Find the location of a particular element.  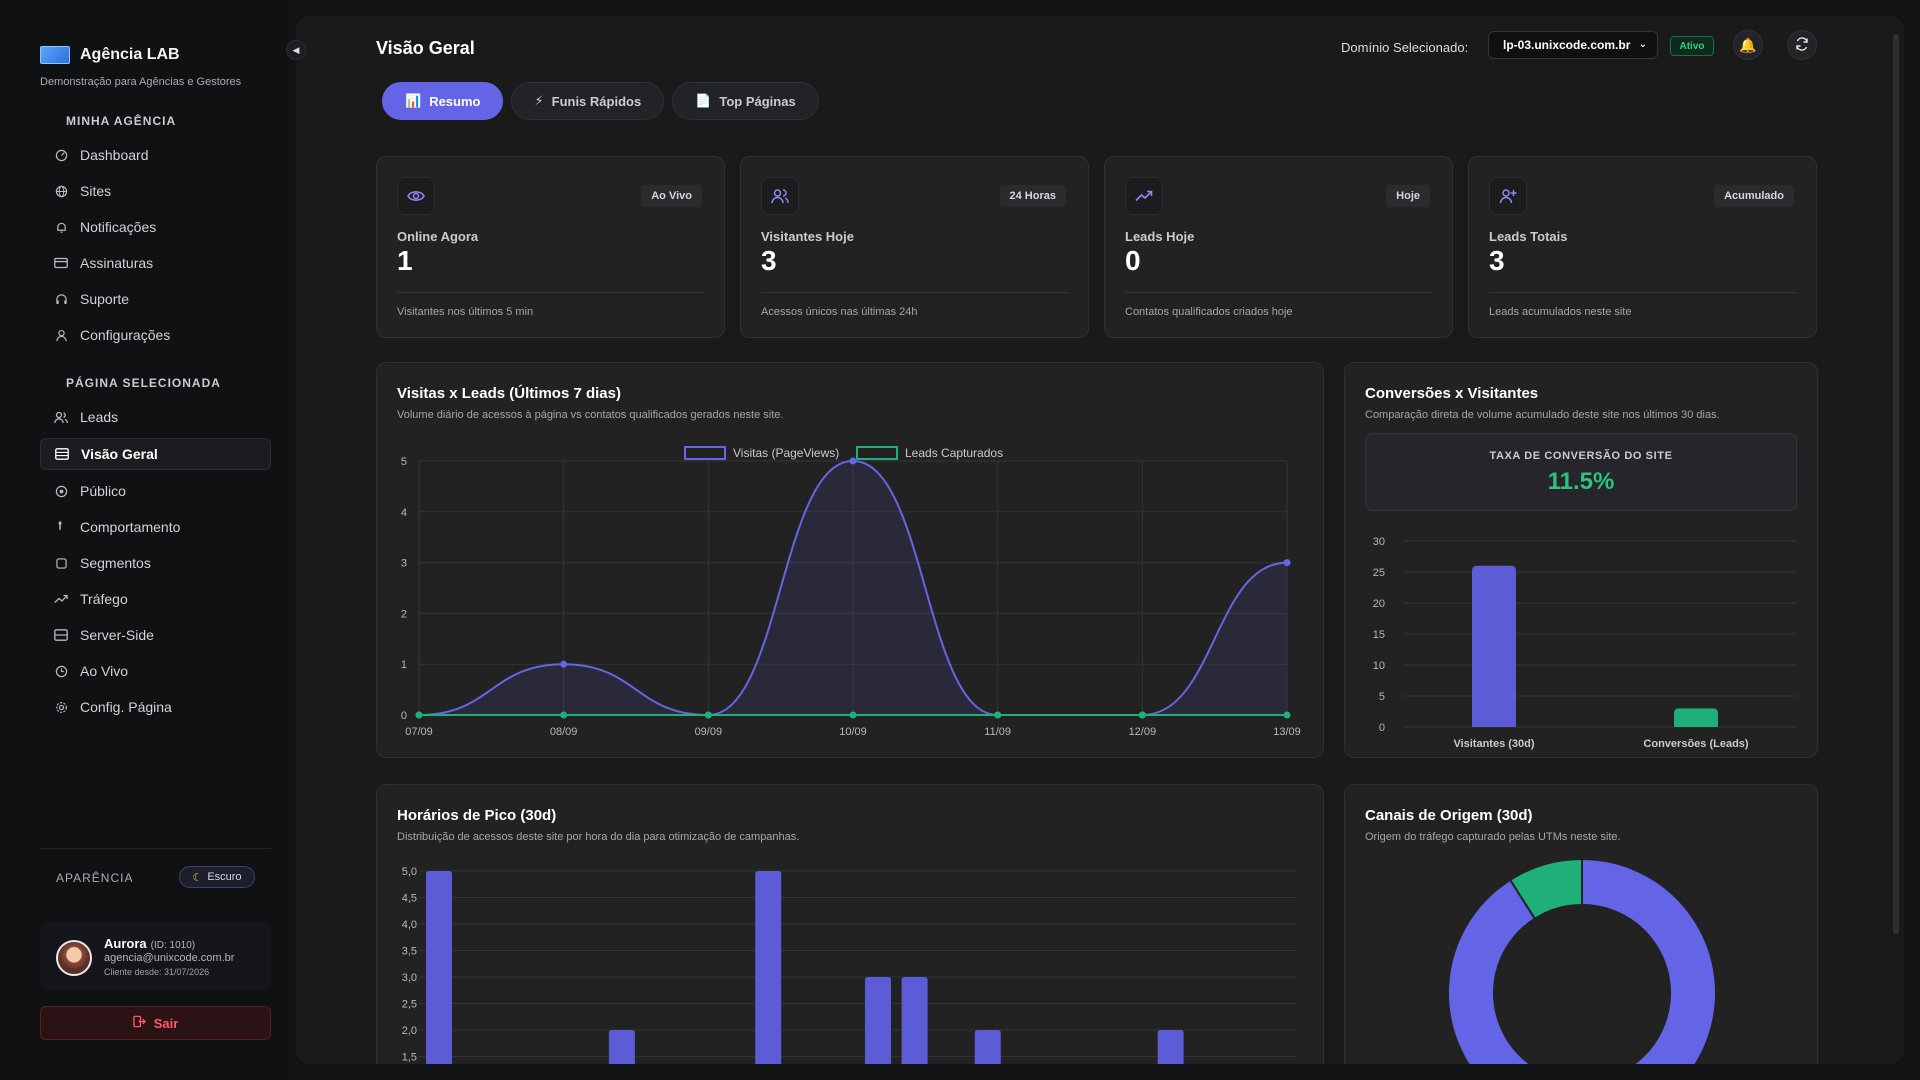

y-tick-label: 2,0 is located at coordinates (409, 1031).